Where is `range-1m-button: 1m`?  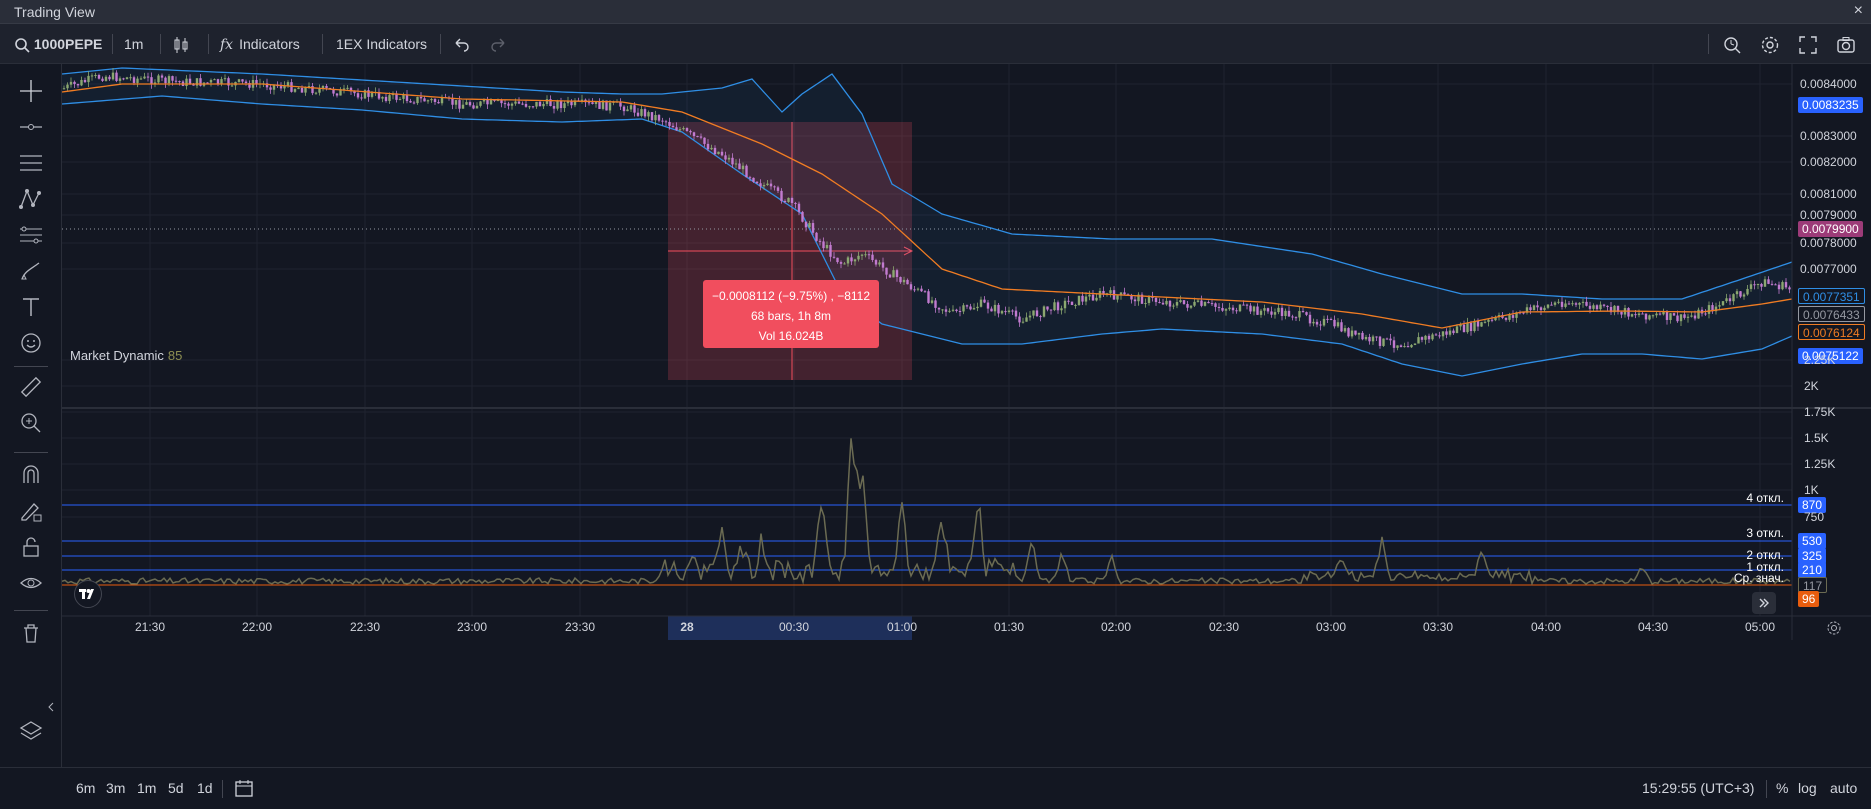 range-1m-button: 1m is located at coordinates (147, 788).